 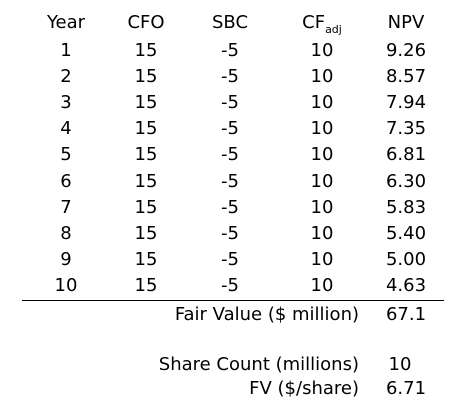 I want to click on header-cf-subscript: adj, so click(x=333, y=29).